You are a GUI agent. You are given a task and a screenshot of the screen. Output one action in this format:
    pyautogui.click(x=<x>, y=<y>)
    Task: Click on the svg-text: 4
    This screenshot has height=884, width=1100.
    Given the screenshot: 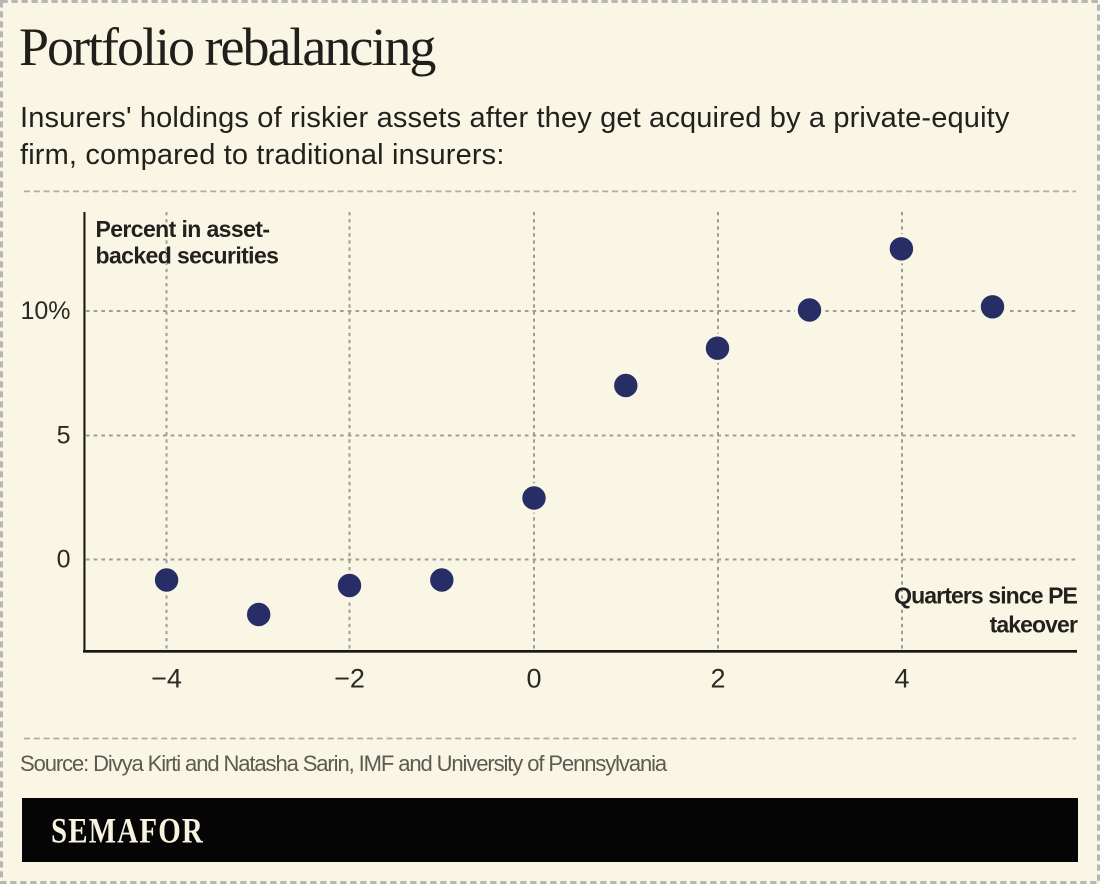 What is the action you would take?
    pyautogui.click(x=901, y=679)
    